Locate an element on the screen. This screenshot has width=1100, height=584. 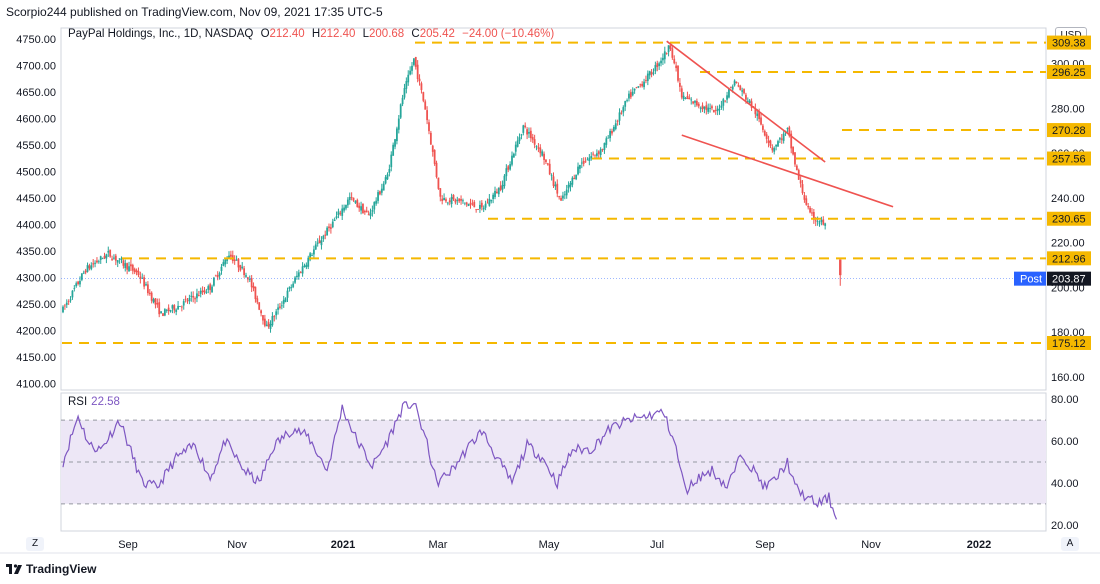
ohlc-high: H212.40 is located at coordinates (333, 34).